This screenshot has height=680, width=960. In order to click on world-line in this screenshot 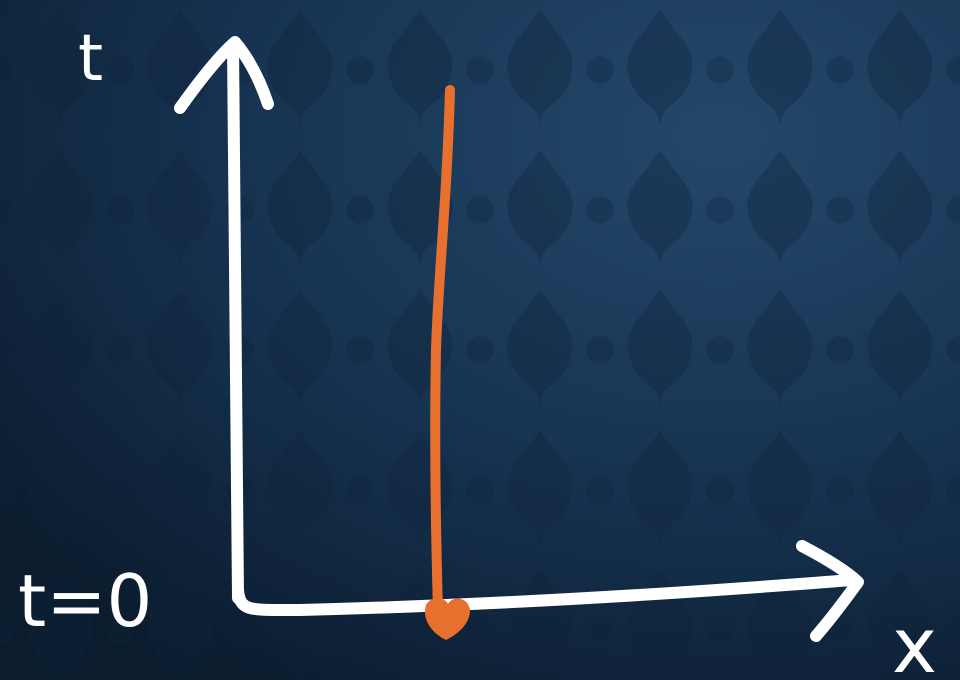, I will do `click(442, 351)`.